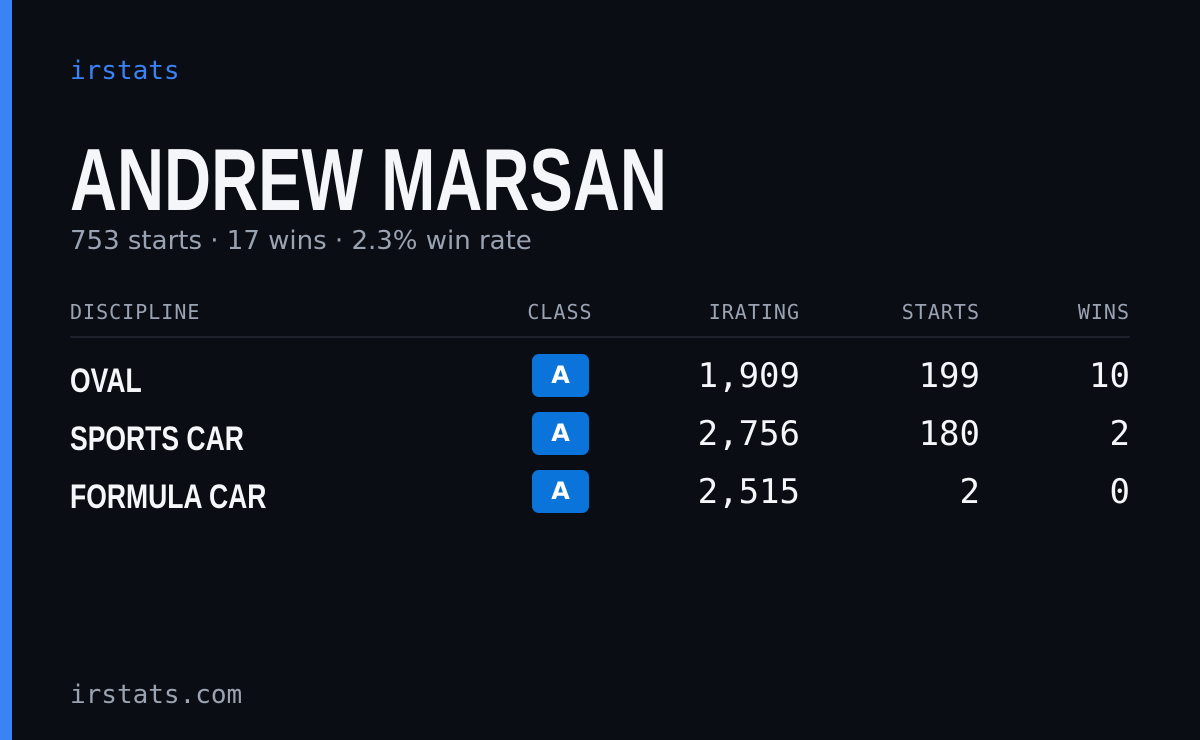  I want to click on footer: irstats.com, so click(156, 695).